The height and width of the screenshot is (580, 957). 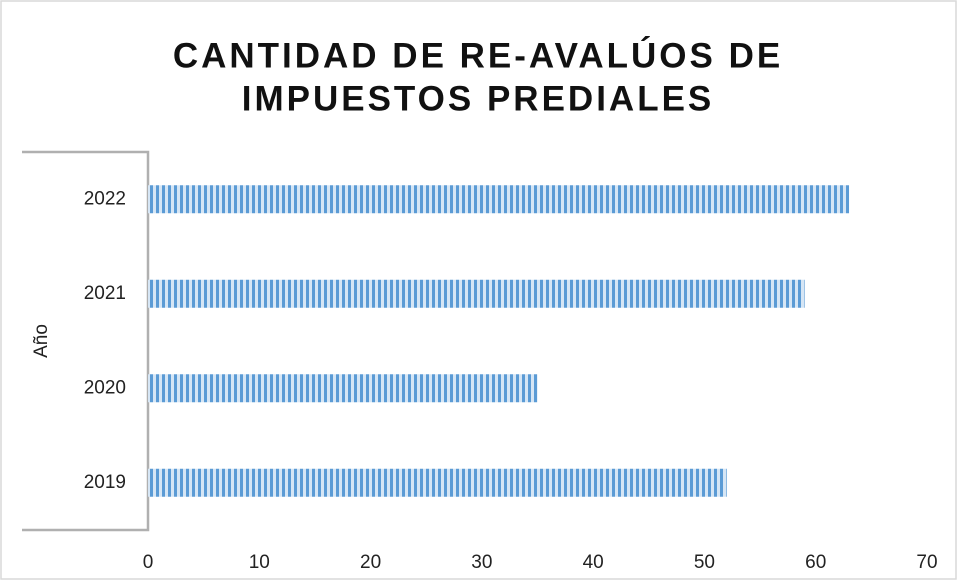 I want to click on y-tick-label: 2020, so click(x=105, y=387).